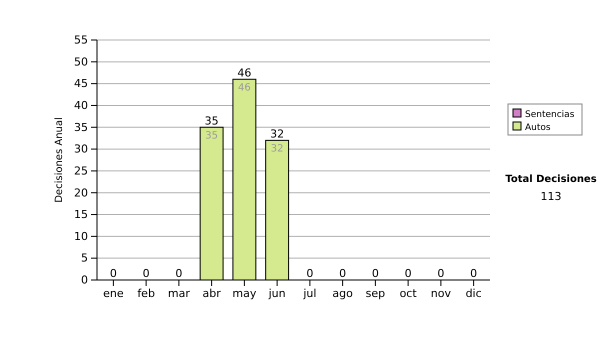  What do you see at coordinates (474, 293) in the screenshot?
I see `x-tick-label: dic` at bounding box center [474, 293].